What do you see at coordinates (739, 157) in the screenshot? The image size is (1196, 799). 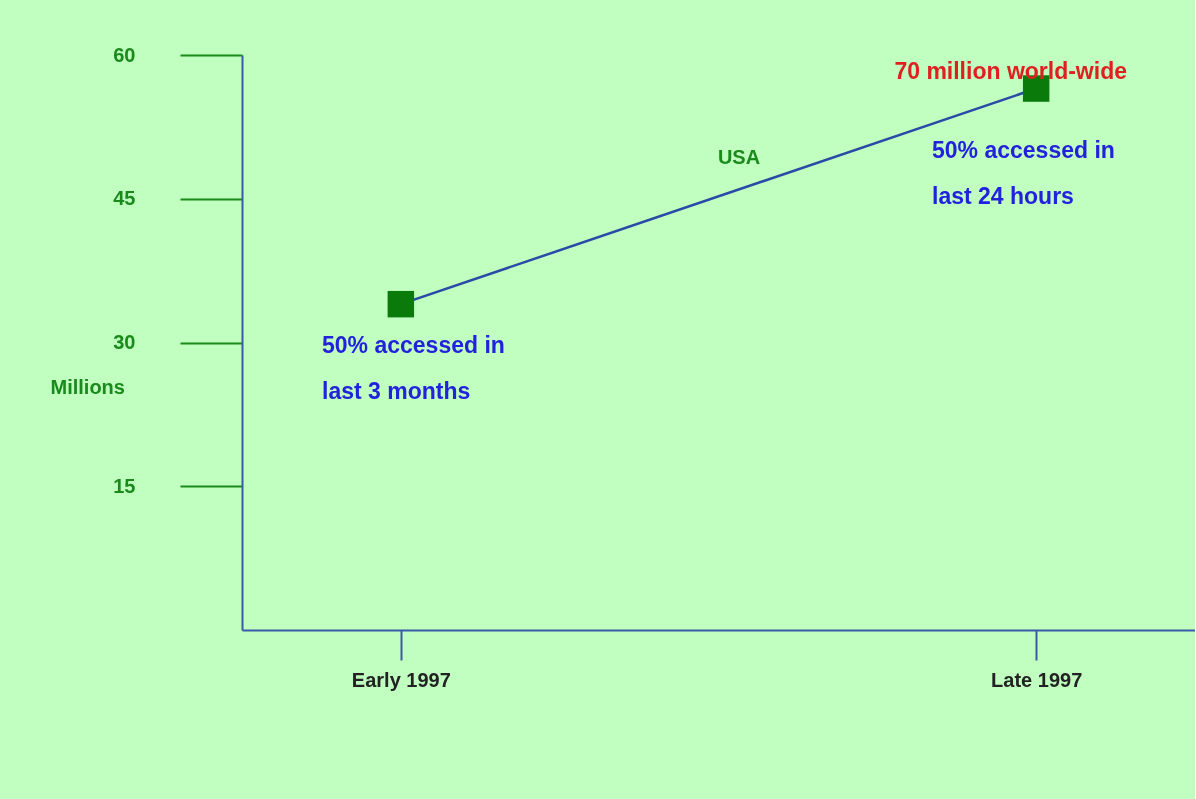 I see `series-label: USA` at bounding box center [739, 157].